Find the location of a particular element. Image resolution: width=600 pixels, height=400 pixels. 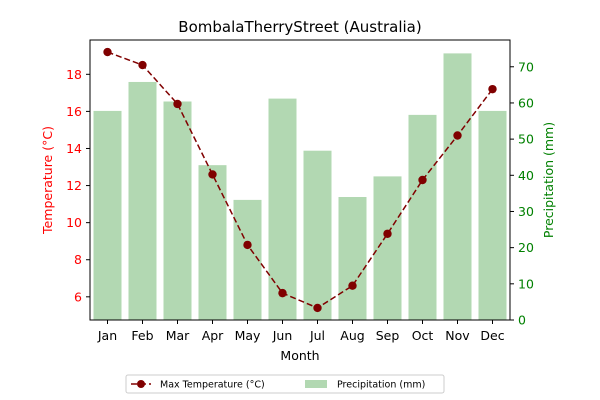

temperature-point-sep is located at coordinates (387, 233).